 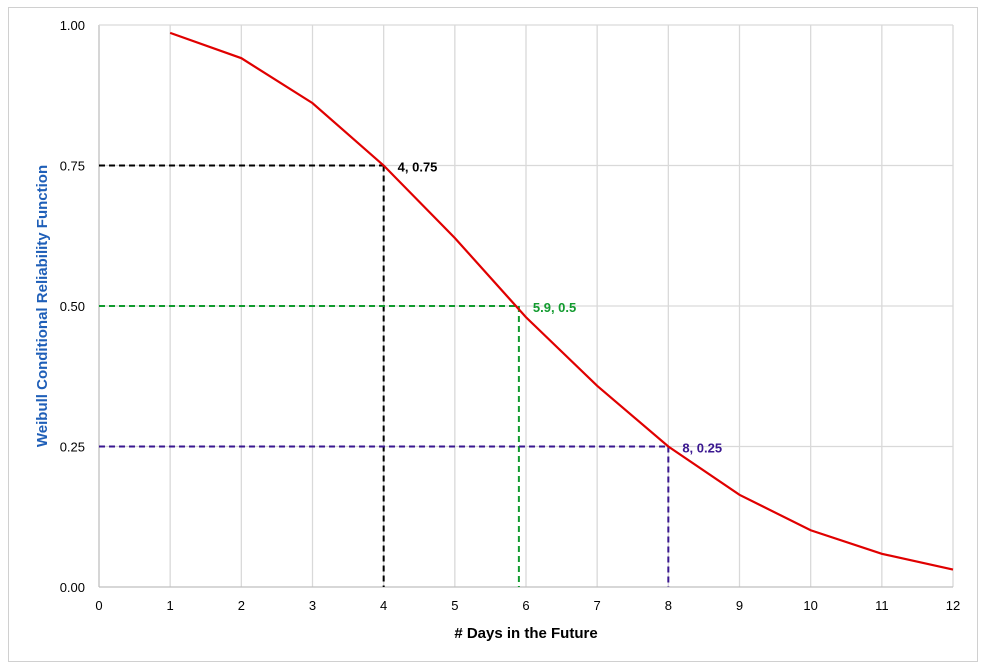 I want to click on y-tick-label: 0.50, so click(x=72, y=306).